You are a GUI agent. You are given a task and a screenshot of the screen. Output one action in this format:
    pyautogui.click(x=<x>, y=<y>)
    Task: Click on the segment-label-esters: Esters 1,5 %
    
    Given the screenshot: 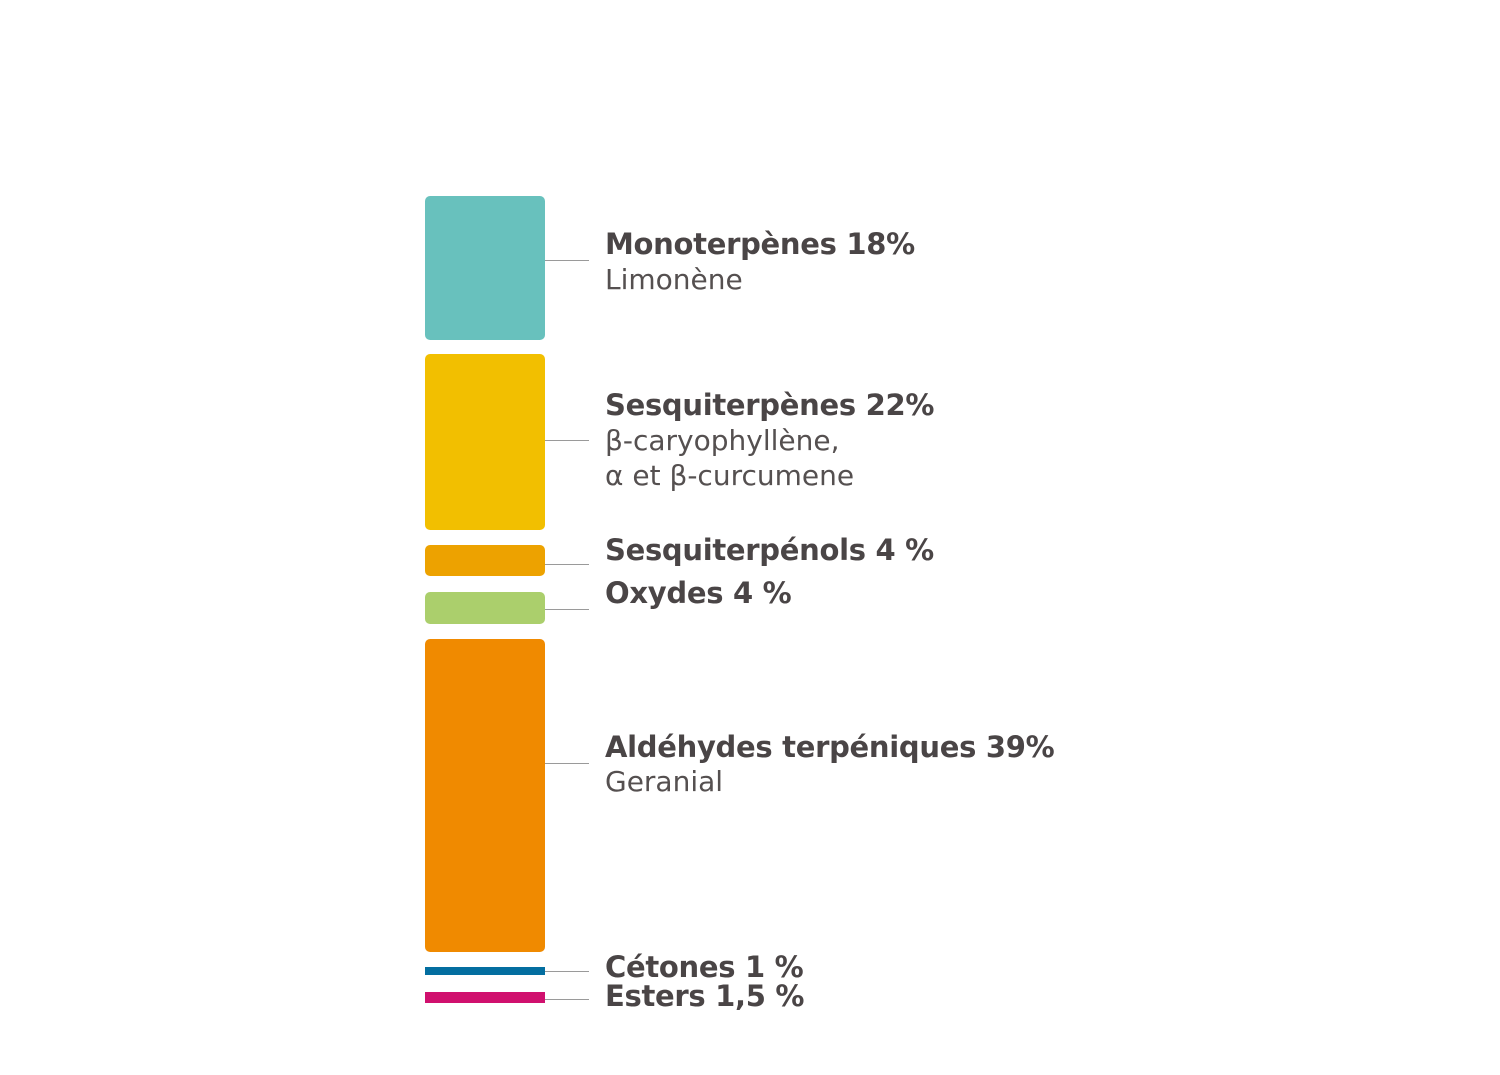 What is the action you would take?
    pyautogui.click(x=705, y=996)
    